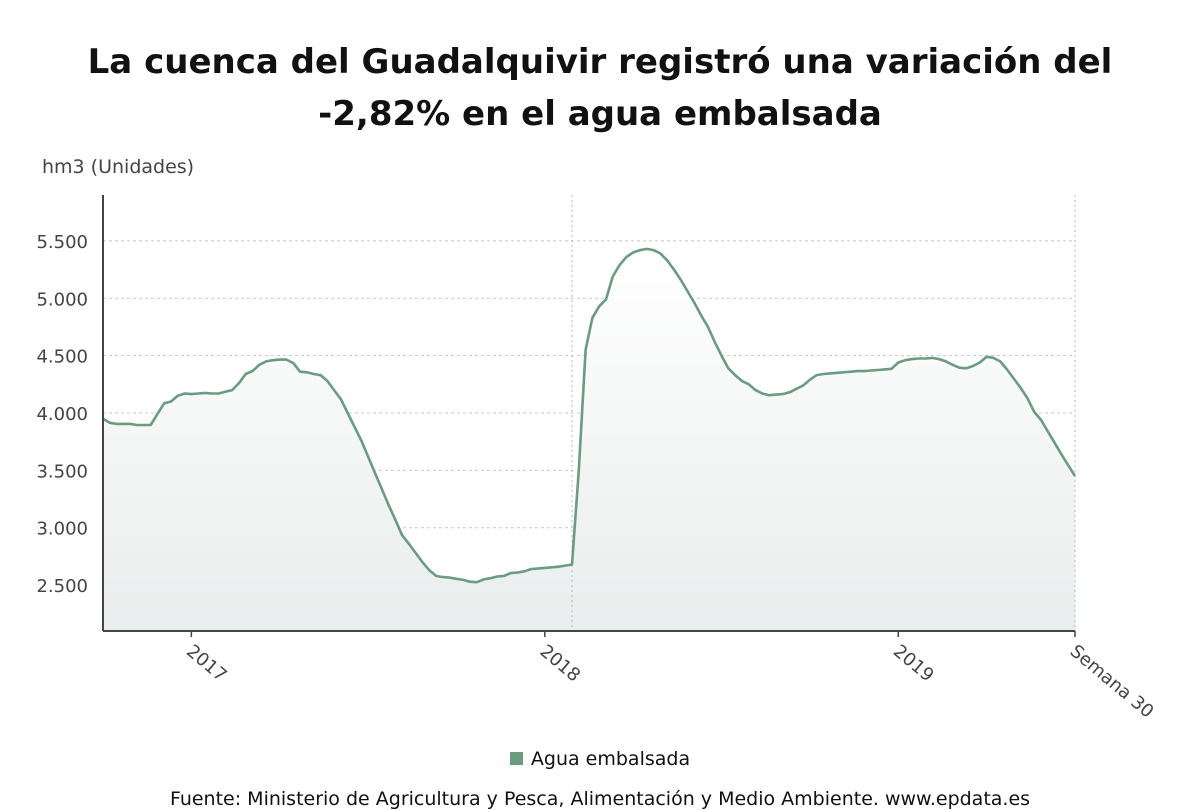 The image size is (1200, 810). I want to click on y-tick-label: 5.000, so click(62, 299).